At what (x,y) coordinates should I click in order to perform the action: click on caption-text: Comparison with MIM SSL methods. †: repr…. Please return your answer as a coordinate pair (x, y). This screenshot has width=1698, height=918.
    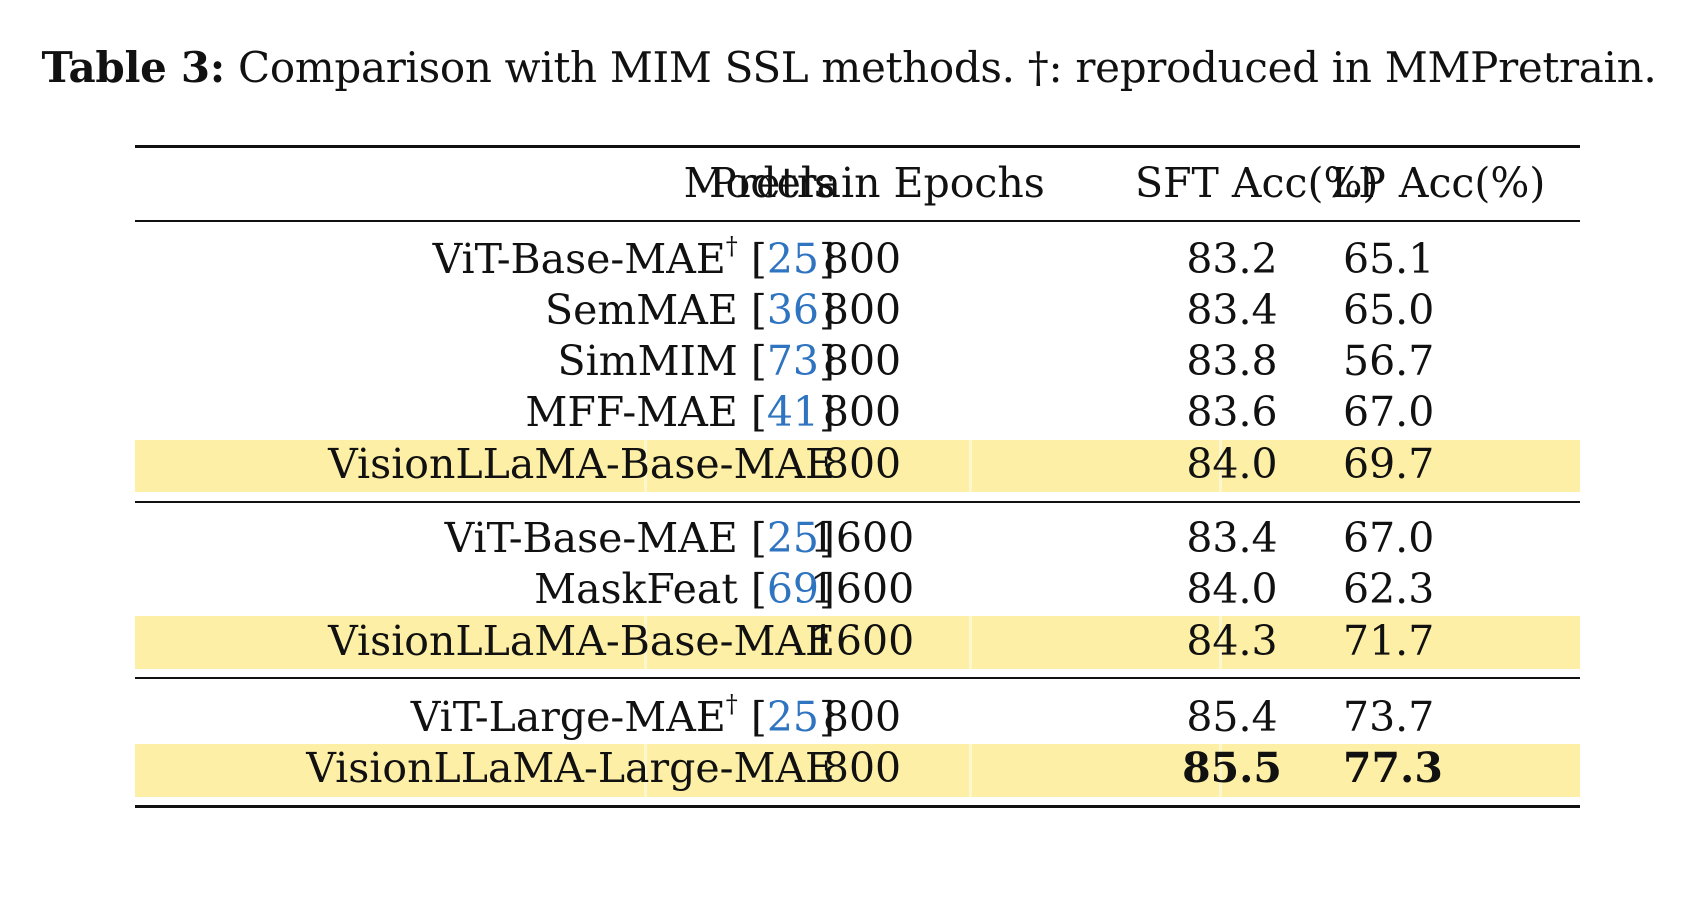
    Looking at the image, I should click on (947, 67).